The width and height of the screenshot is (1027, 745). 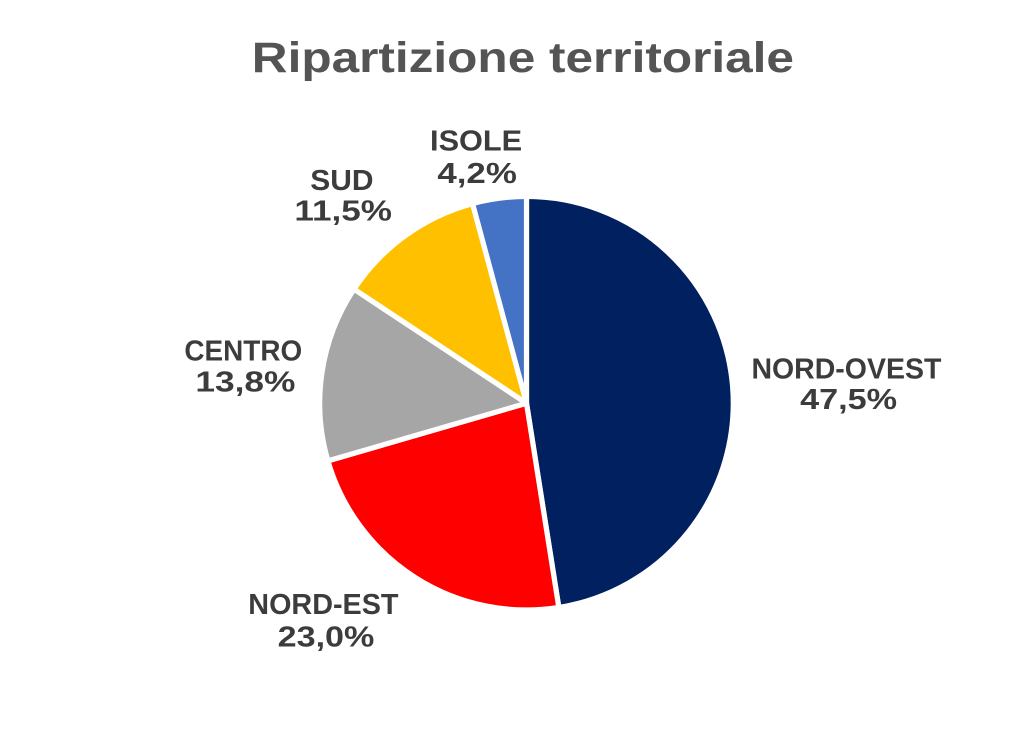 I want to click on svg-text: 11,5%, so click(x=343, y=212).